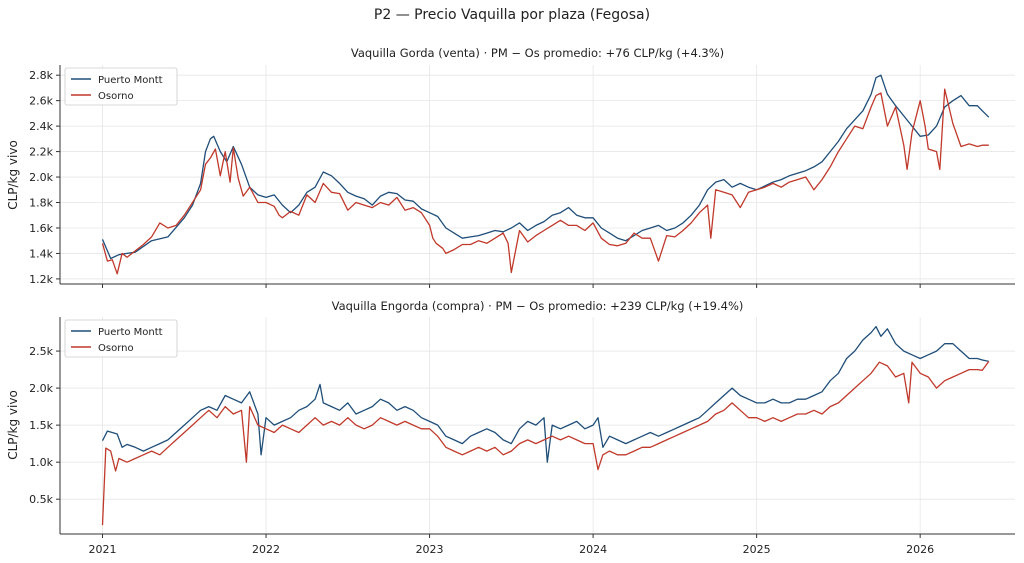  Describe the element at coordinates (41, 75) in the screenshot. I see `chart1-ytick-label-8: 2.8k` at that location.